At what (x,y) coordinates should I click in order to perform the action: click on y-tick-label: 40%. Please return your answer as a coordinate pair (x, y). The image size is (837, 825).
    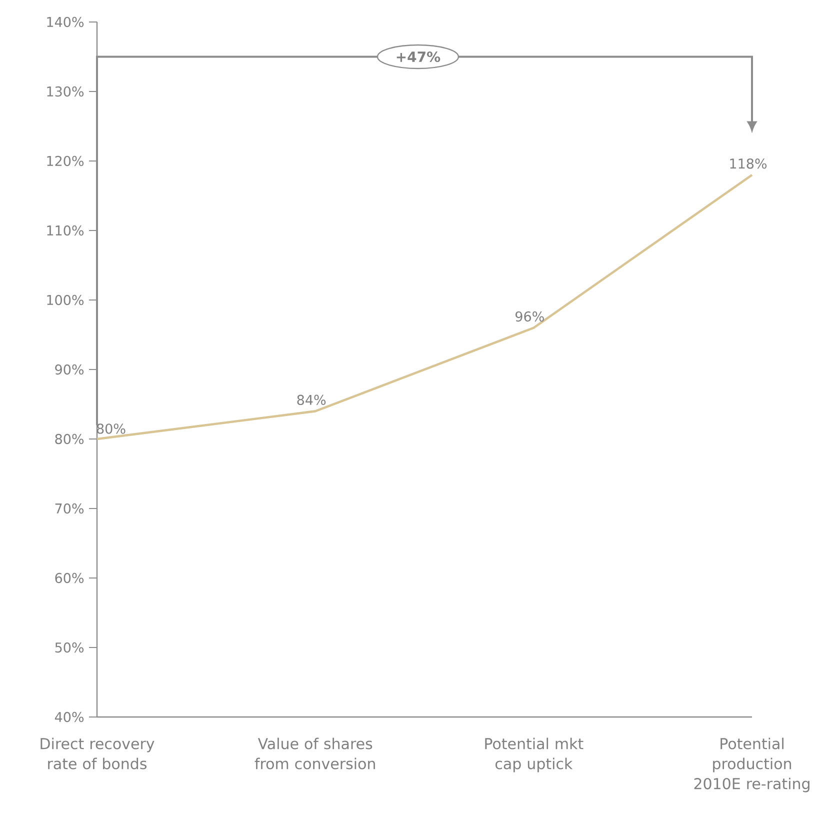
    Looking at the image, I should click on (69, 717).